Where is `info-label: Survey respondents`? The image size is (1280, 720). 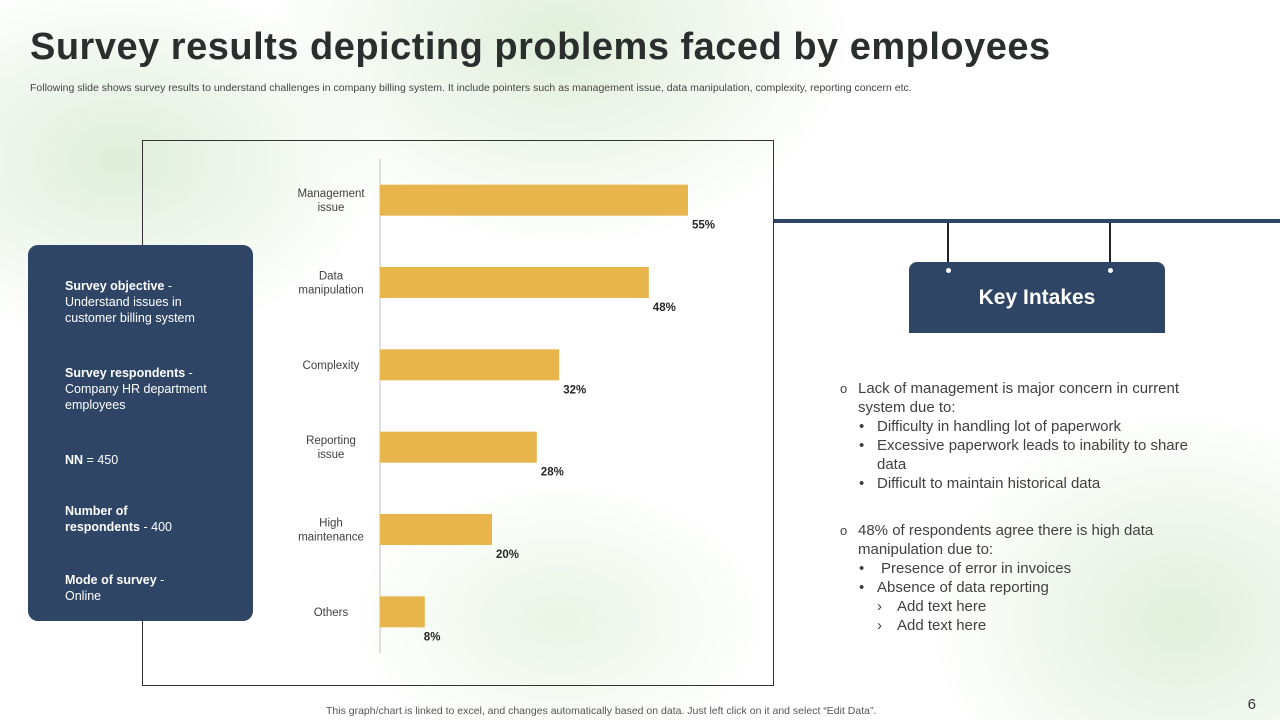
info-label: Survey respondents is located at coordinates (125, 373).